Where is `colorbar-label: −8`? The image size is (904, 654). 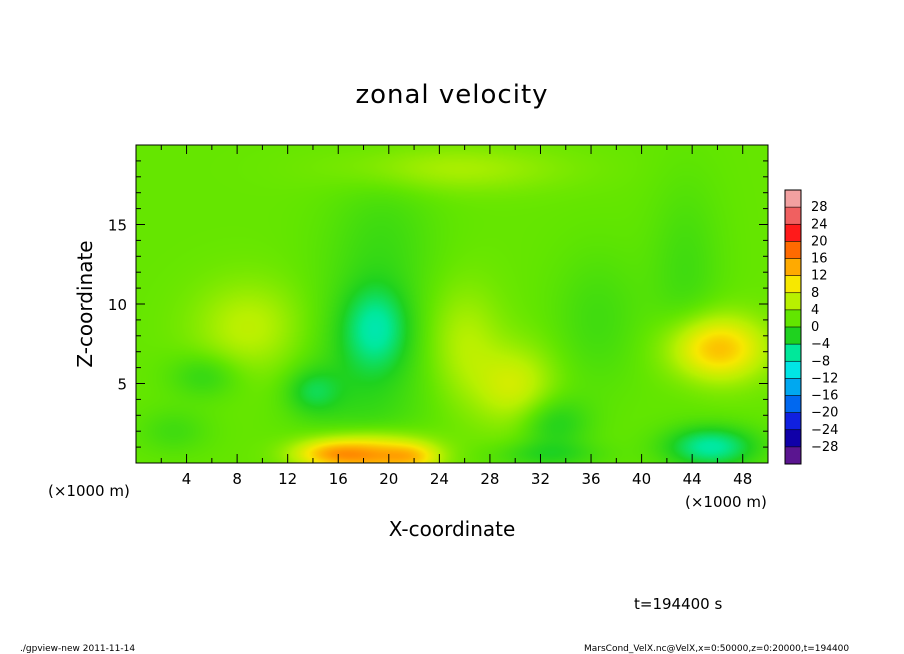 colorbar-label: −8 is located at coordinates (820, 361).